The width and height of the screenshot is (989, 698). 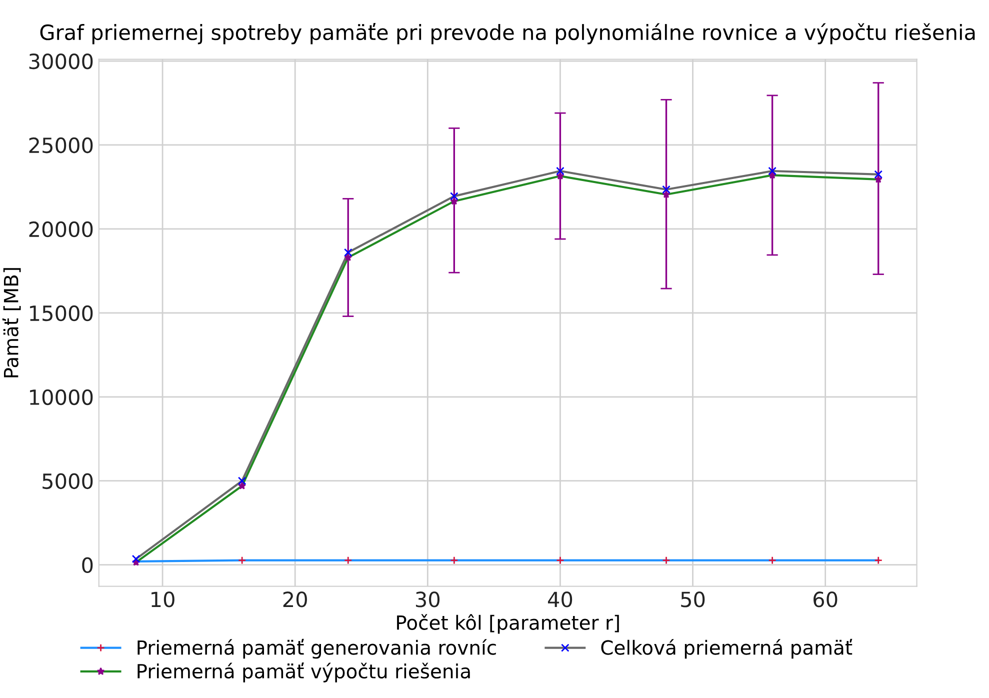 I want to click on y-tick-label: 25000, so click(x=61, y=145).